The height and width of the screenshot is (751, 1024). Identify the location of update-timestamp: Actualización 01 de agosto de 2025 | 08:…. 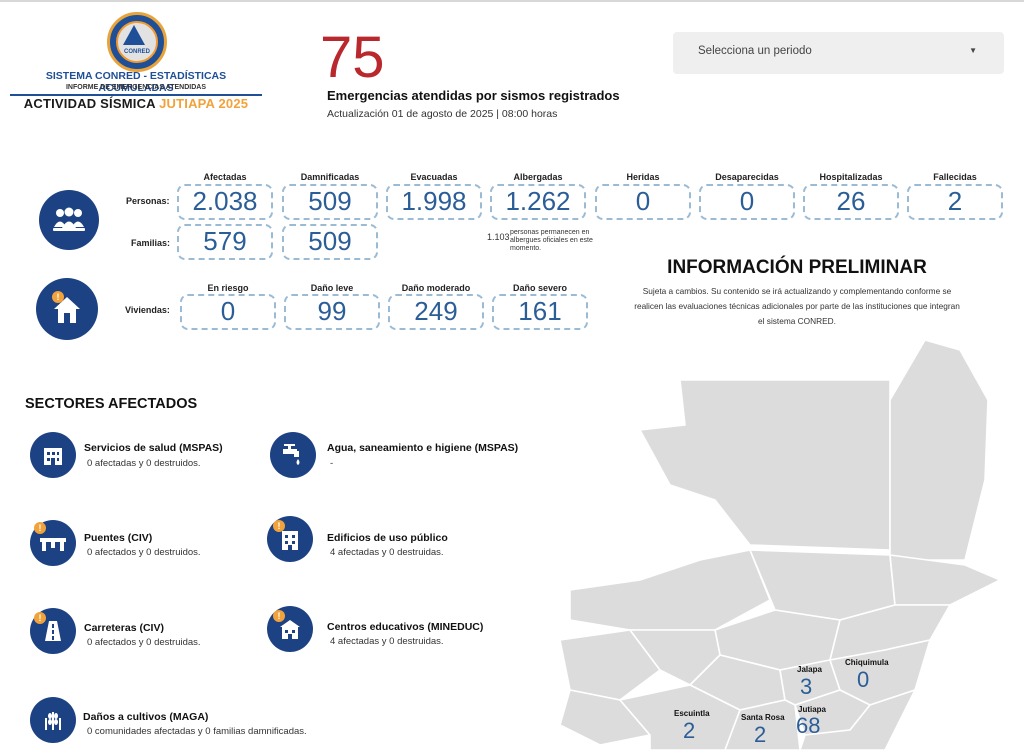
(442, 114).